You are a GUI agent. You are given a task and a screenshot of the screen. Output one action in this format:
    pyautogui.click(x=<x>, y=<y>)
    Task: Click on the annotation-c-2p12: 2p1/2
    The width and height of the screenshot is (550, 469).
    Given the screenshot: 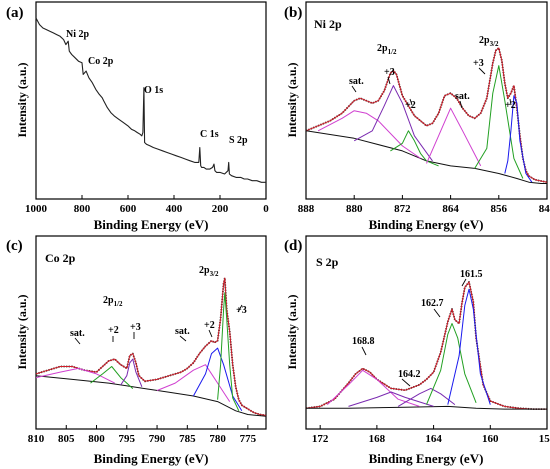 What is the action you would take?
    pyautogui.click(x=113, y=301)
    